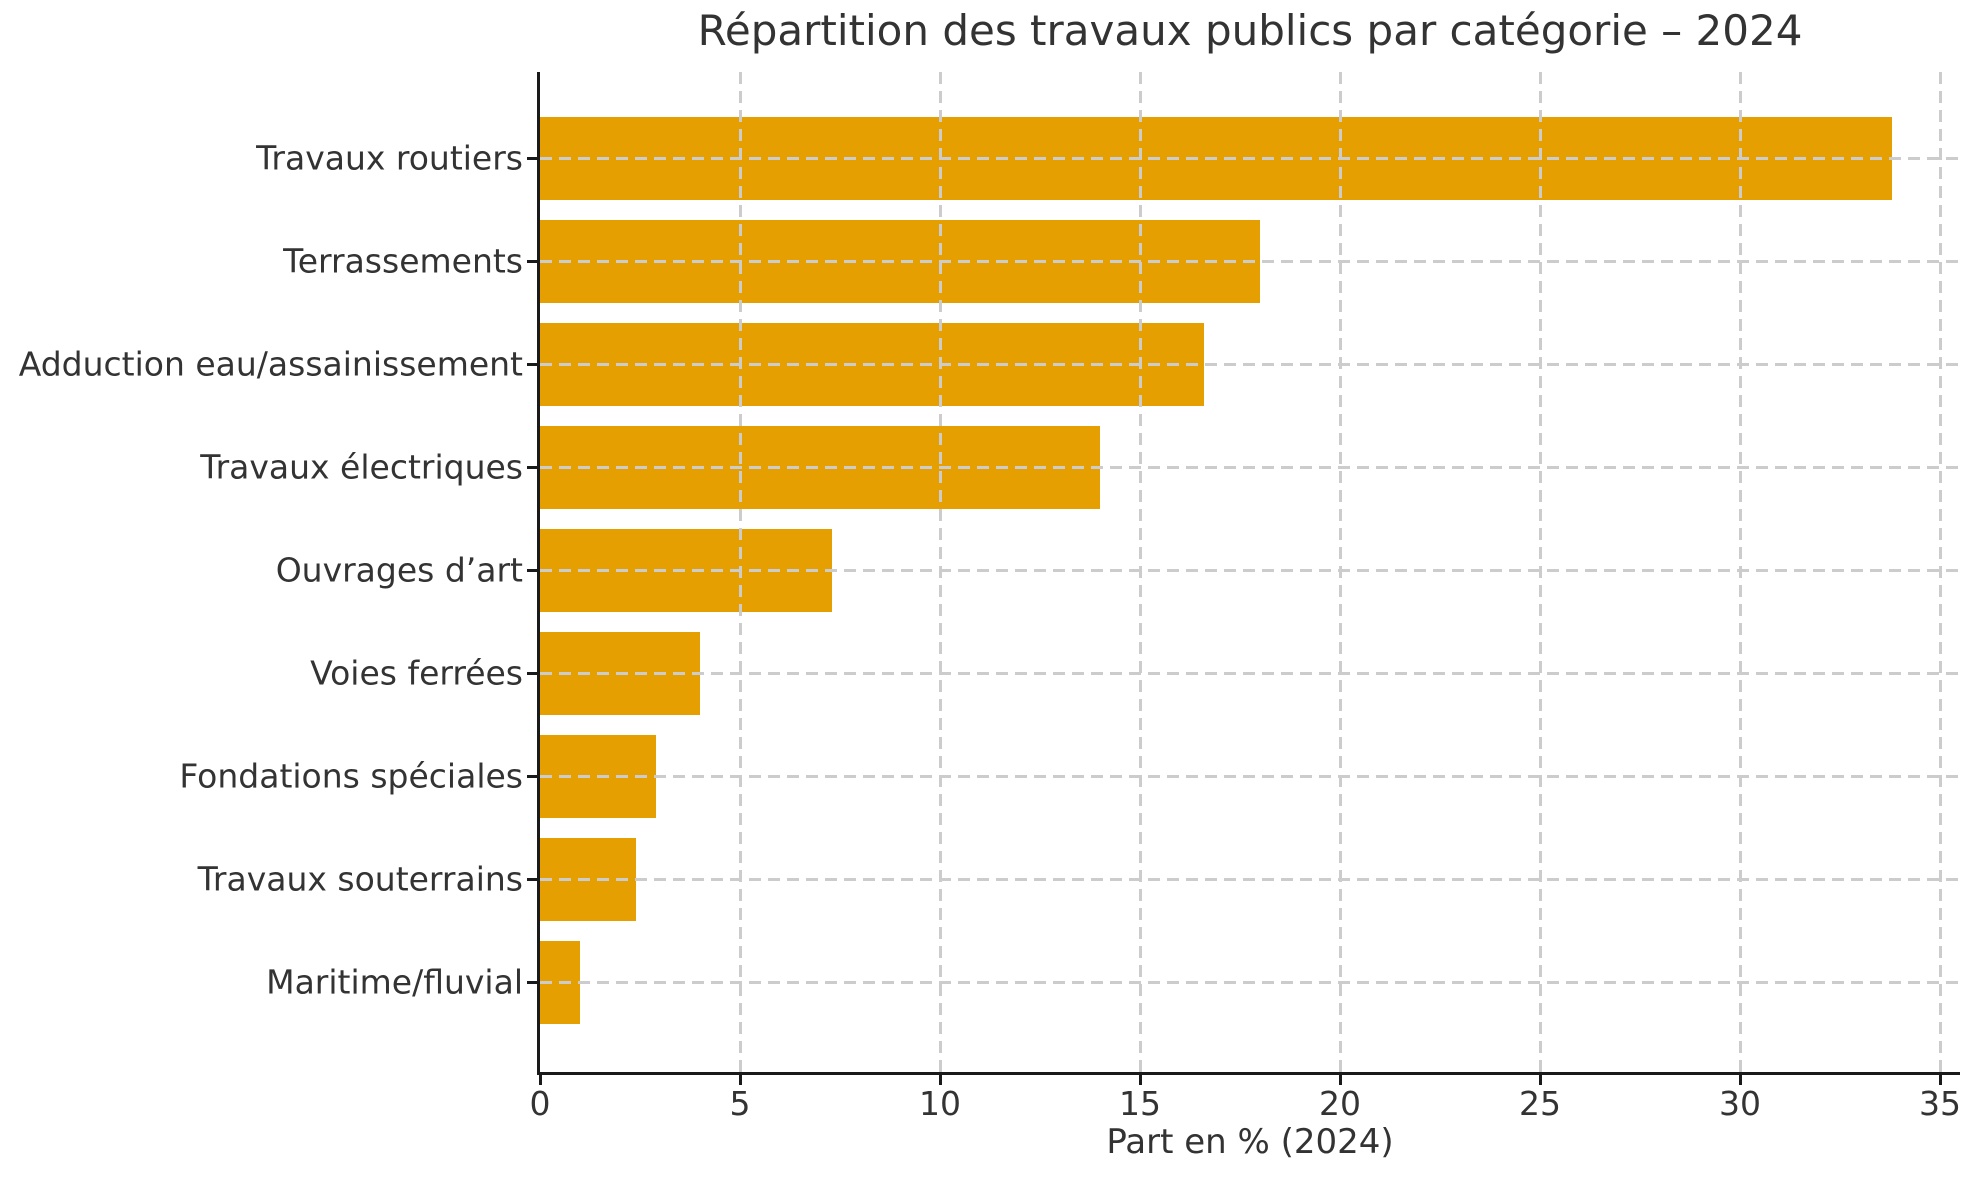 This screenshot has width=1981, height=1180. I want to click on category-label: Travaux souterrains, so click(360, 879).